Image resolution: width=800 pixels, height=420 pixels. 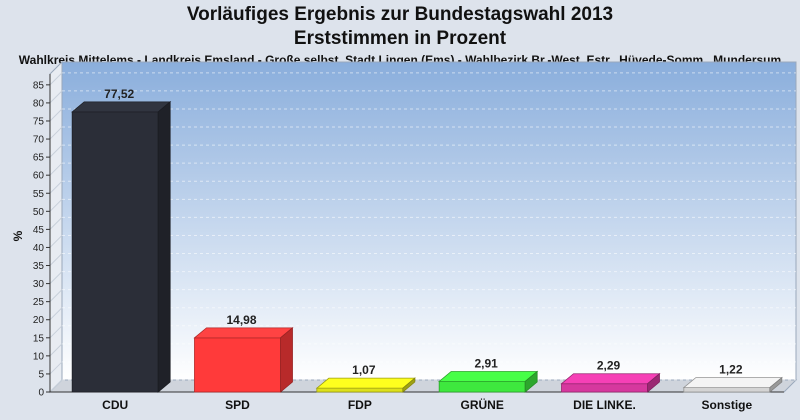 What do you see at coordinates (39, 121) in the screenshot?
I see `y-tick-label: 75` at bounding box center [39, 121].